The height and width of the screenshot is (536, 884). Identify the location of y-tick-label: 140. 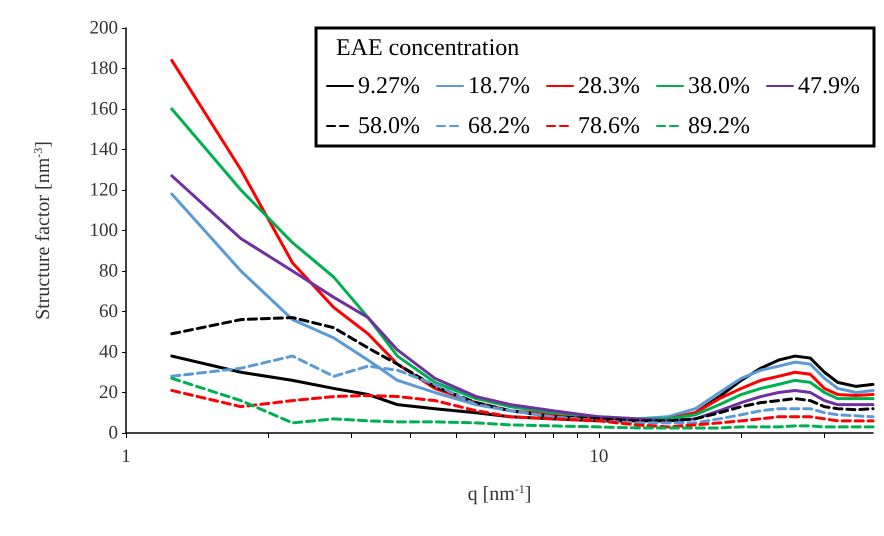
(104, 149).